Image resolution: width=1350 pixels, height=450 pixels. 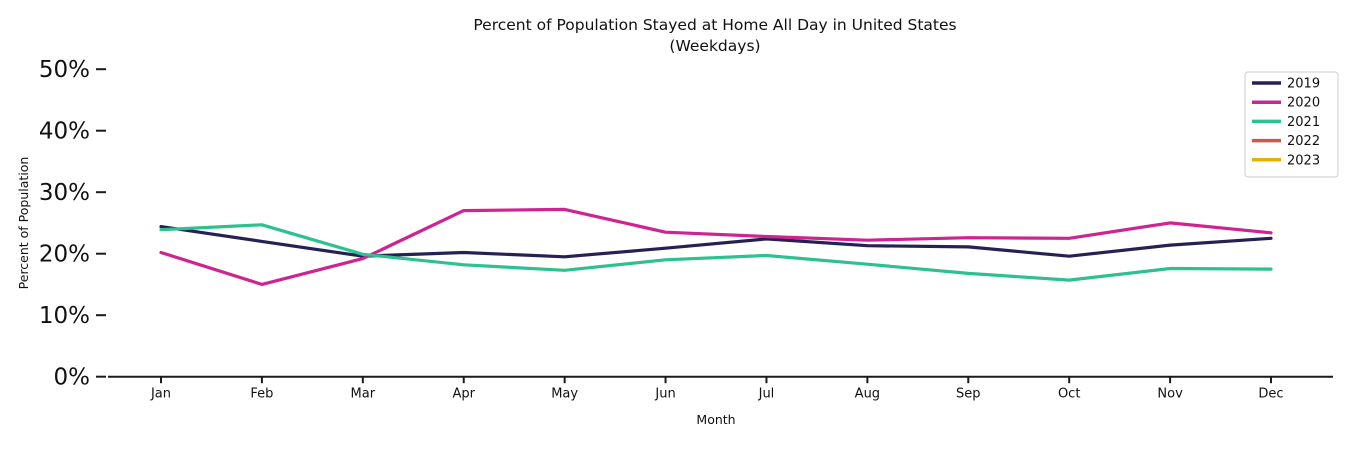 I want to click on y-tick-label: 50%, so click(x=64, y=70).